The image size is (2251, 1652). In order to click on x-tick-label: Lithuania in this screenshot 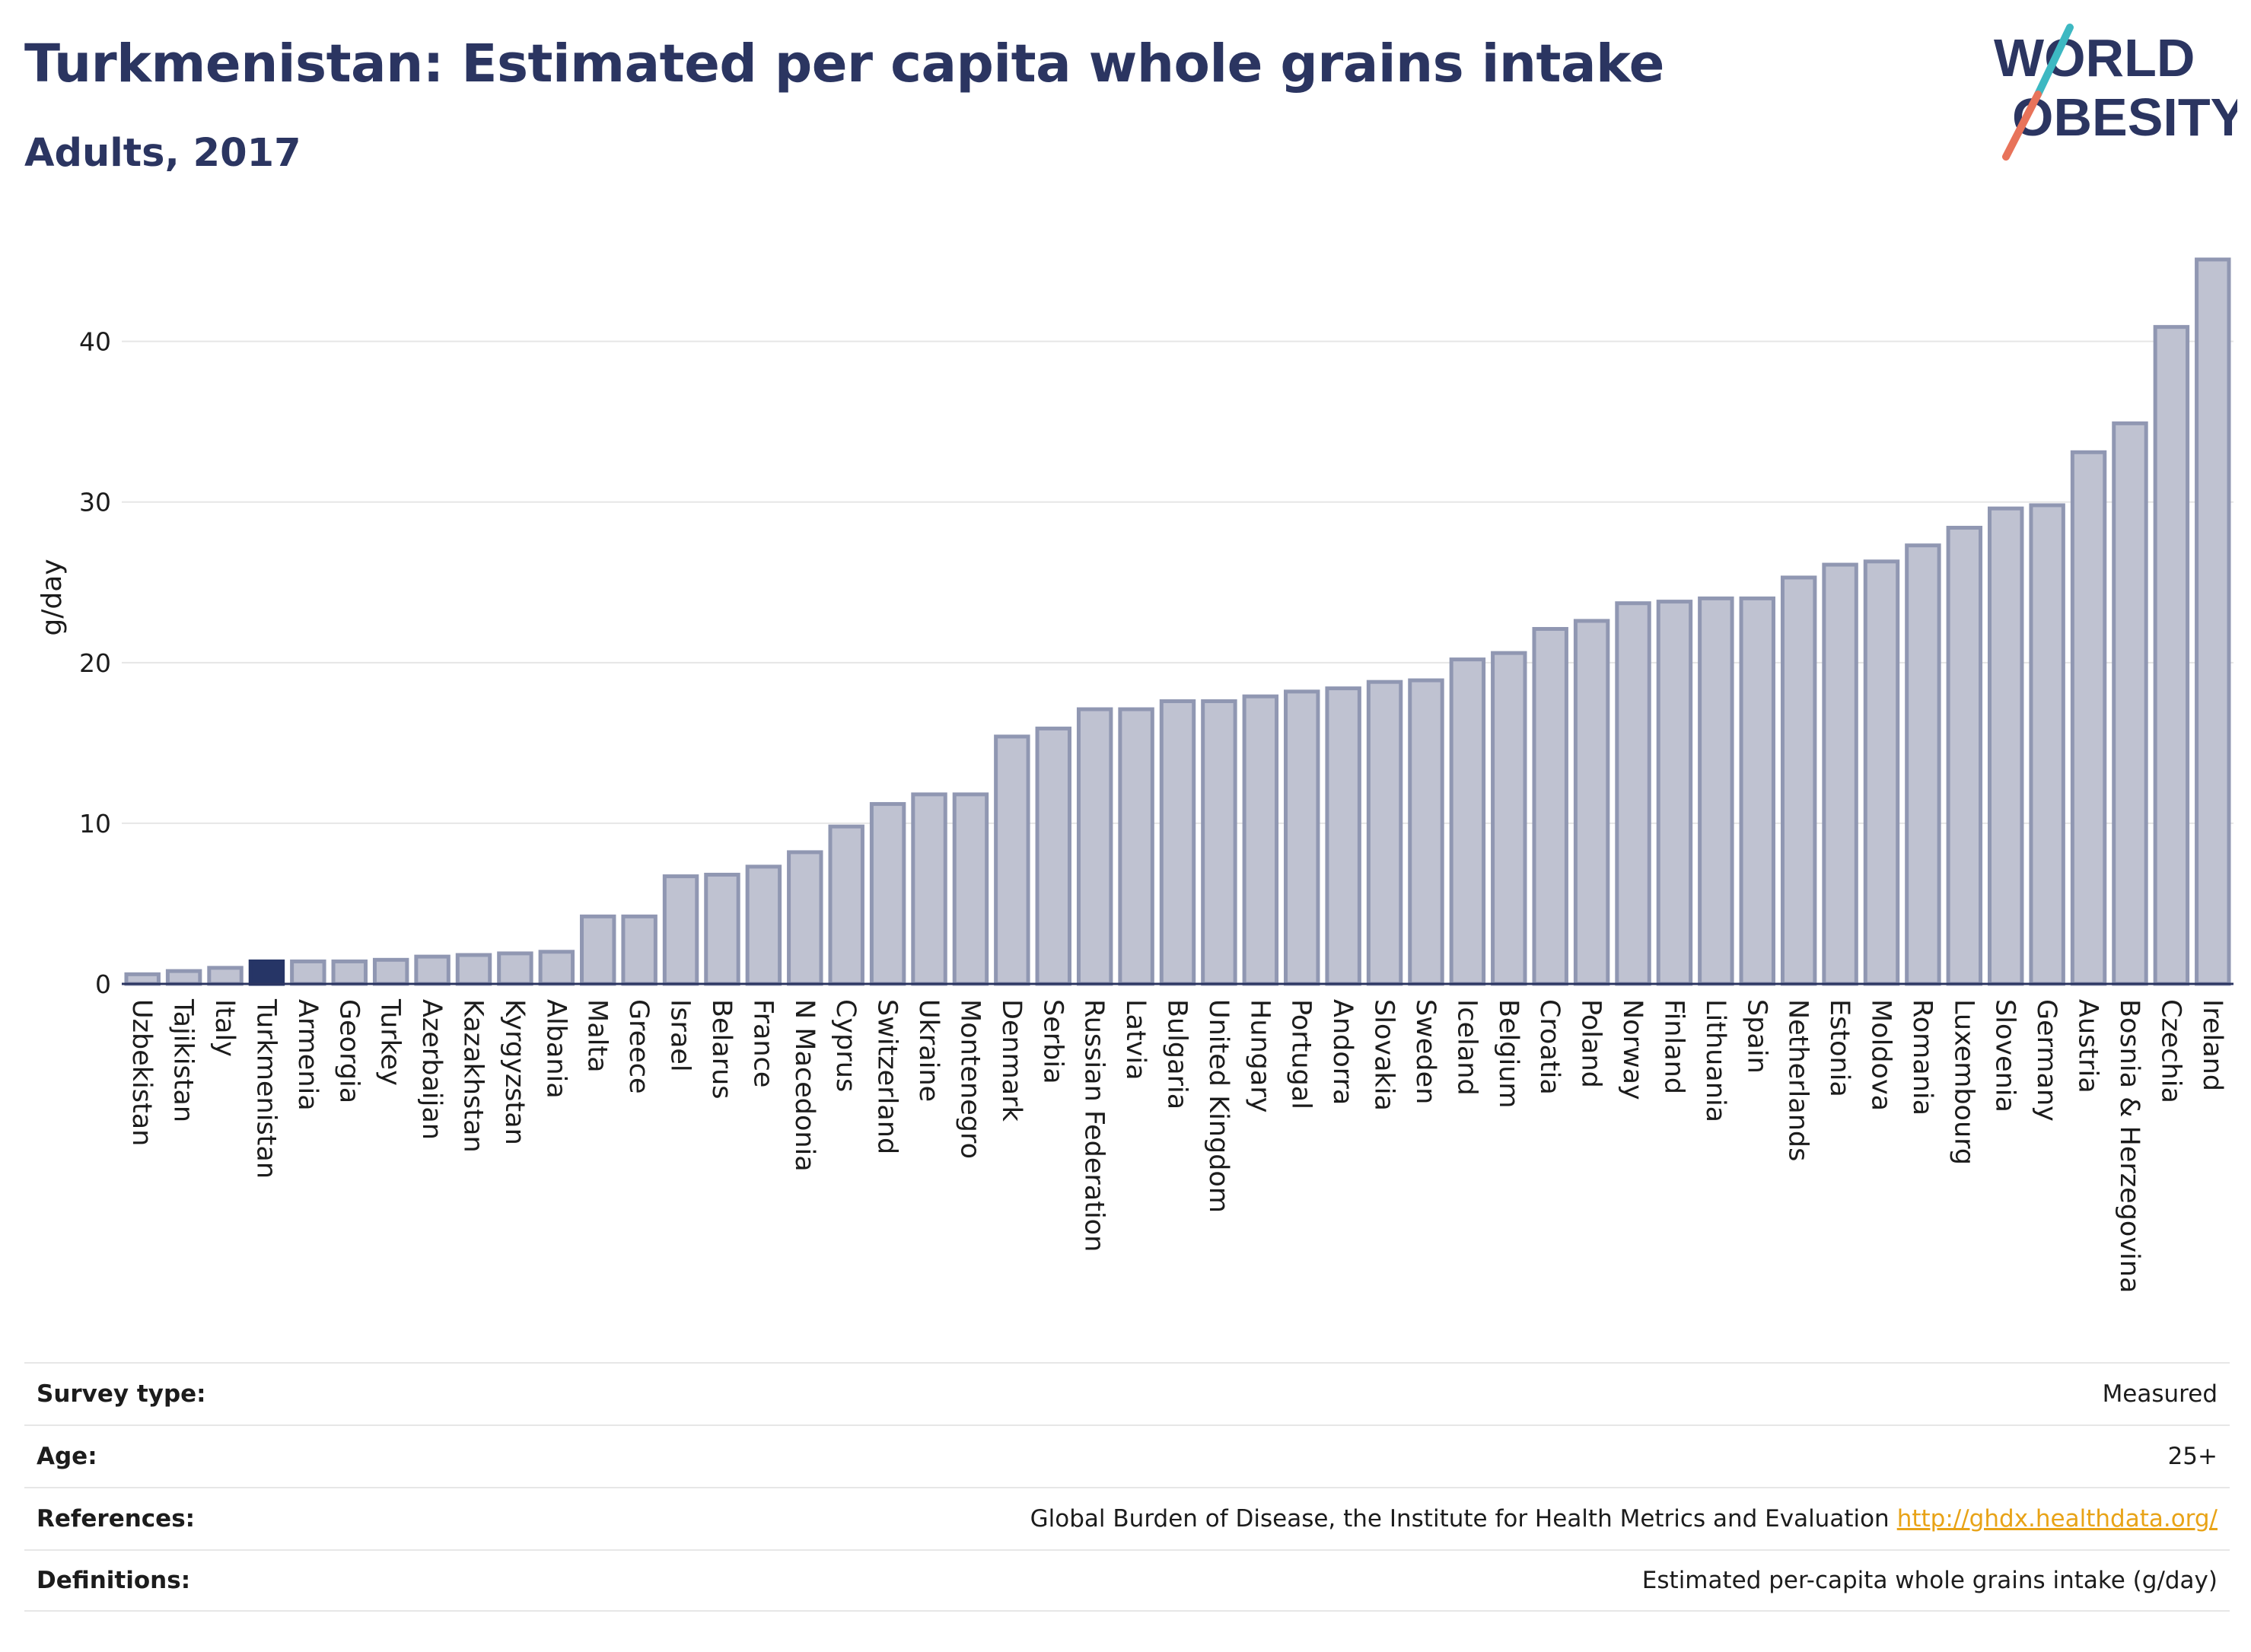, I will do `click(1715, 1060)`.